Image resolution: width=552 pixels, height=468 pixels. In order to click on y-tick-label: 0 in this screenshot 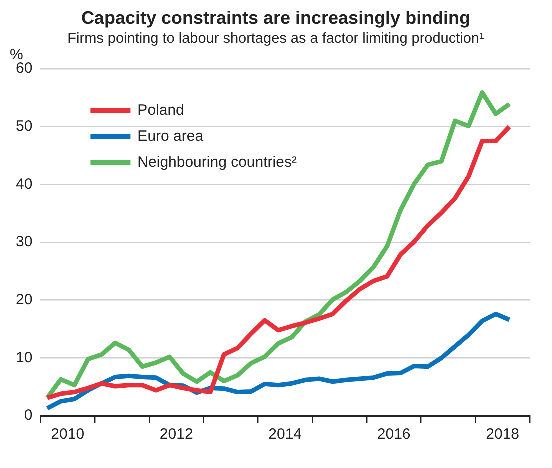, I will do `click(28, 415)`.